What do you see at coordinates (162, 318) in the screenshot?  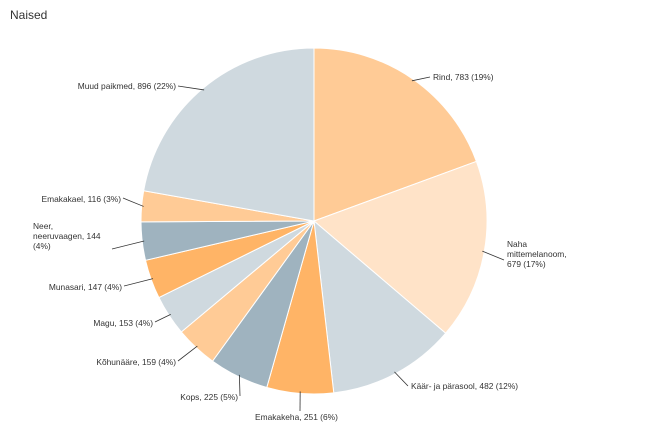 I see `leader-line-magu` at bounding box center [162, 318].